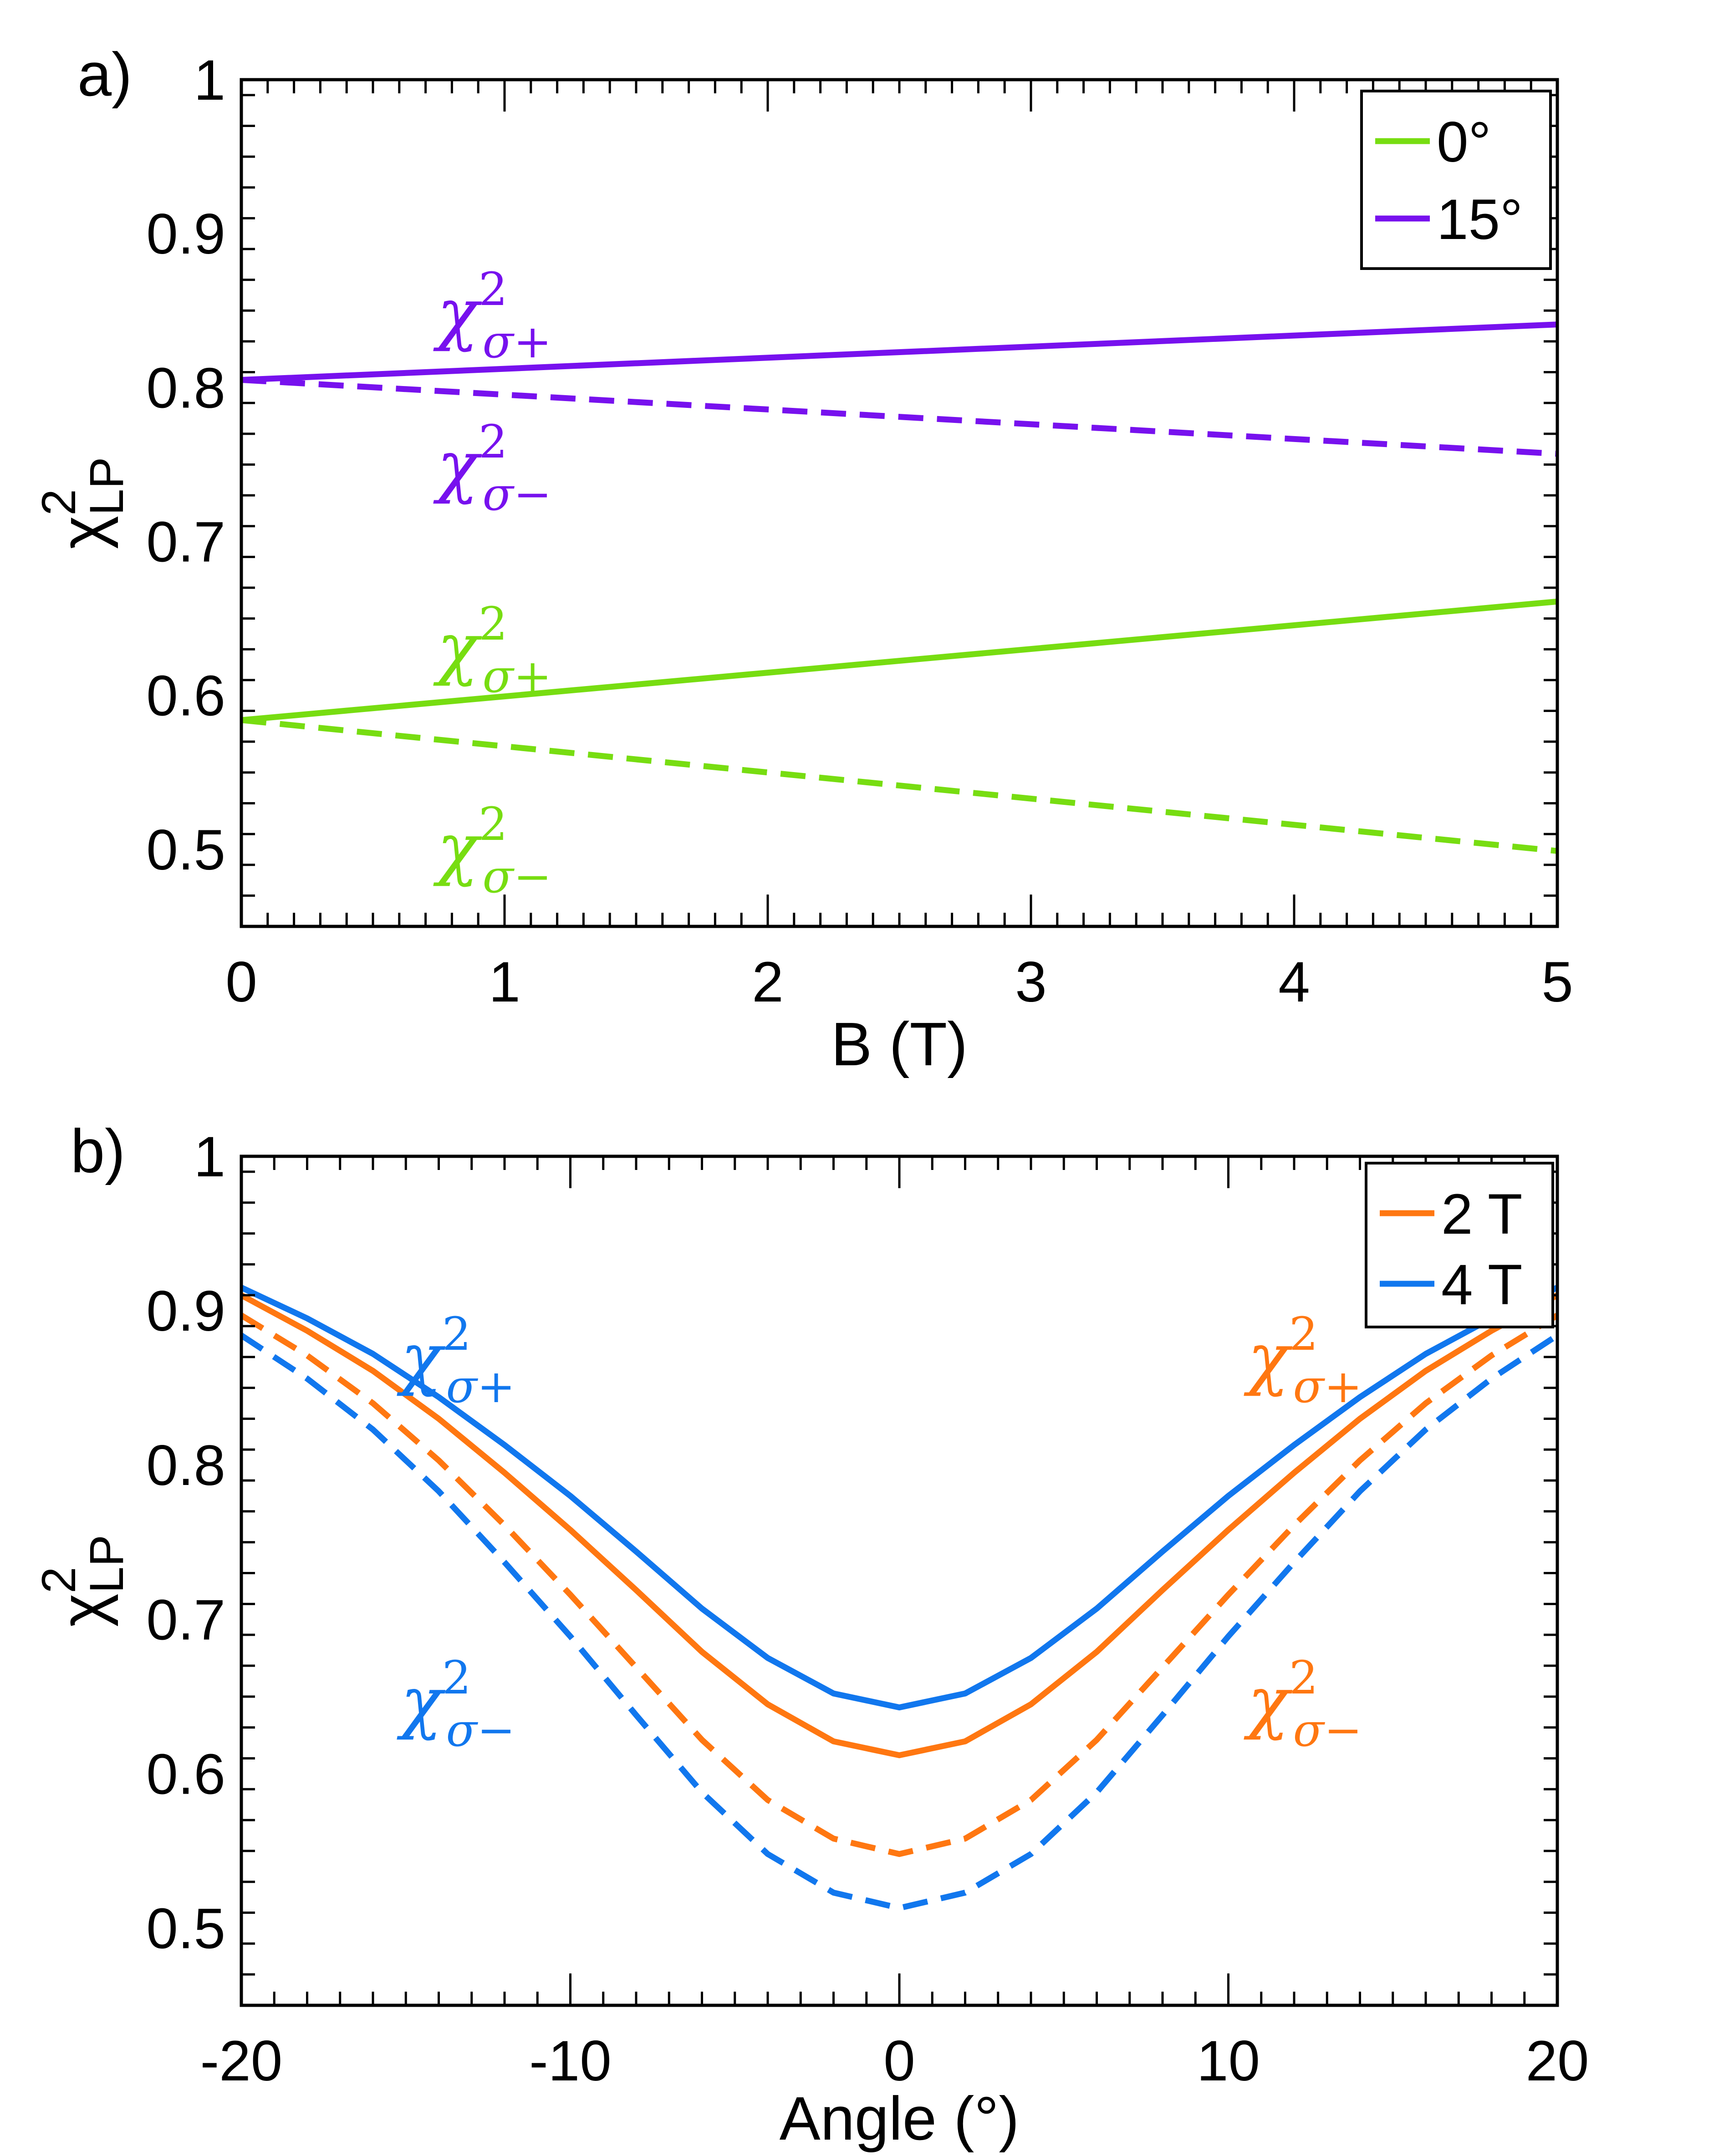 The width and height of the screenshot is (1724, 2156). I want to click on panel-label-b: b), so click(98, 1151).